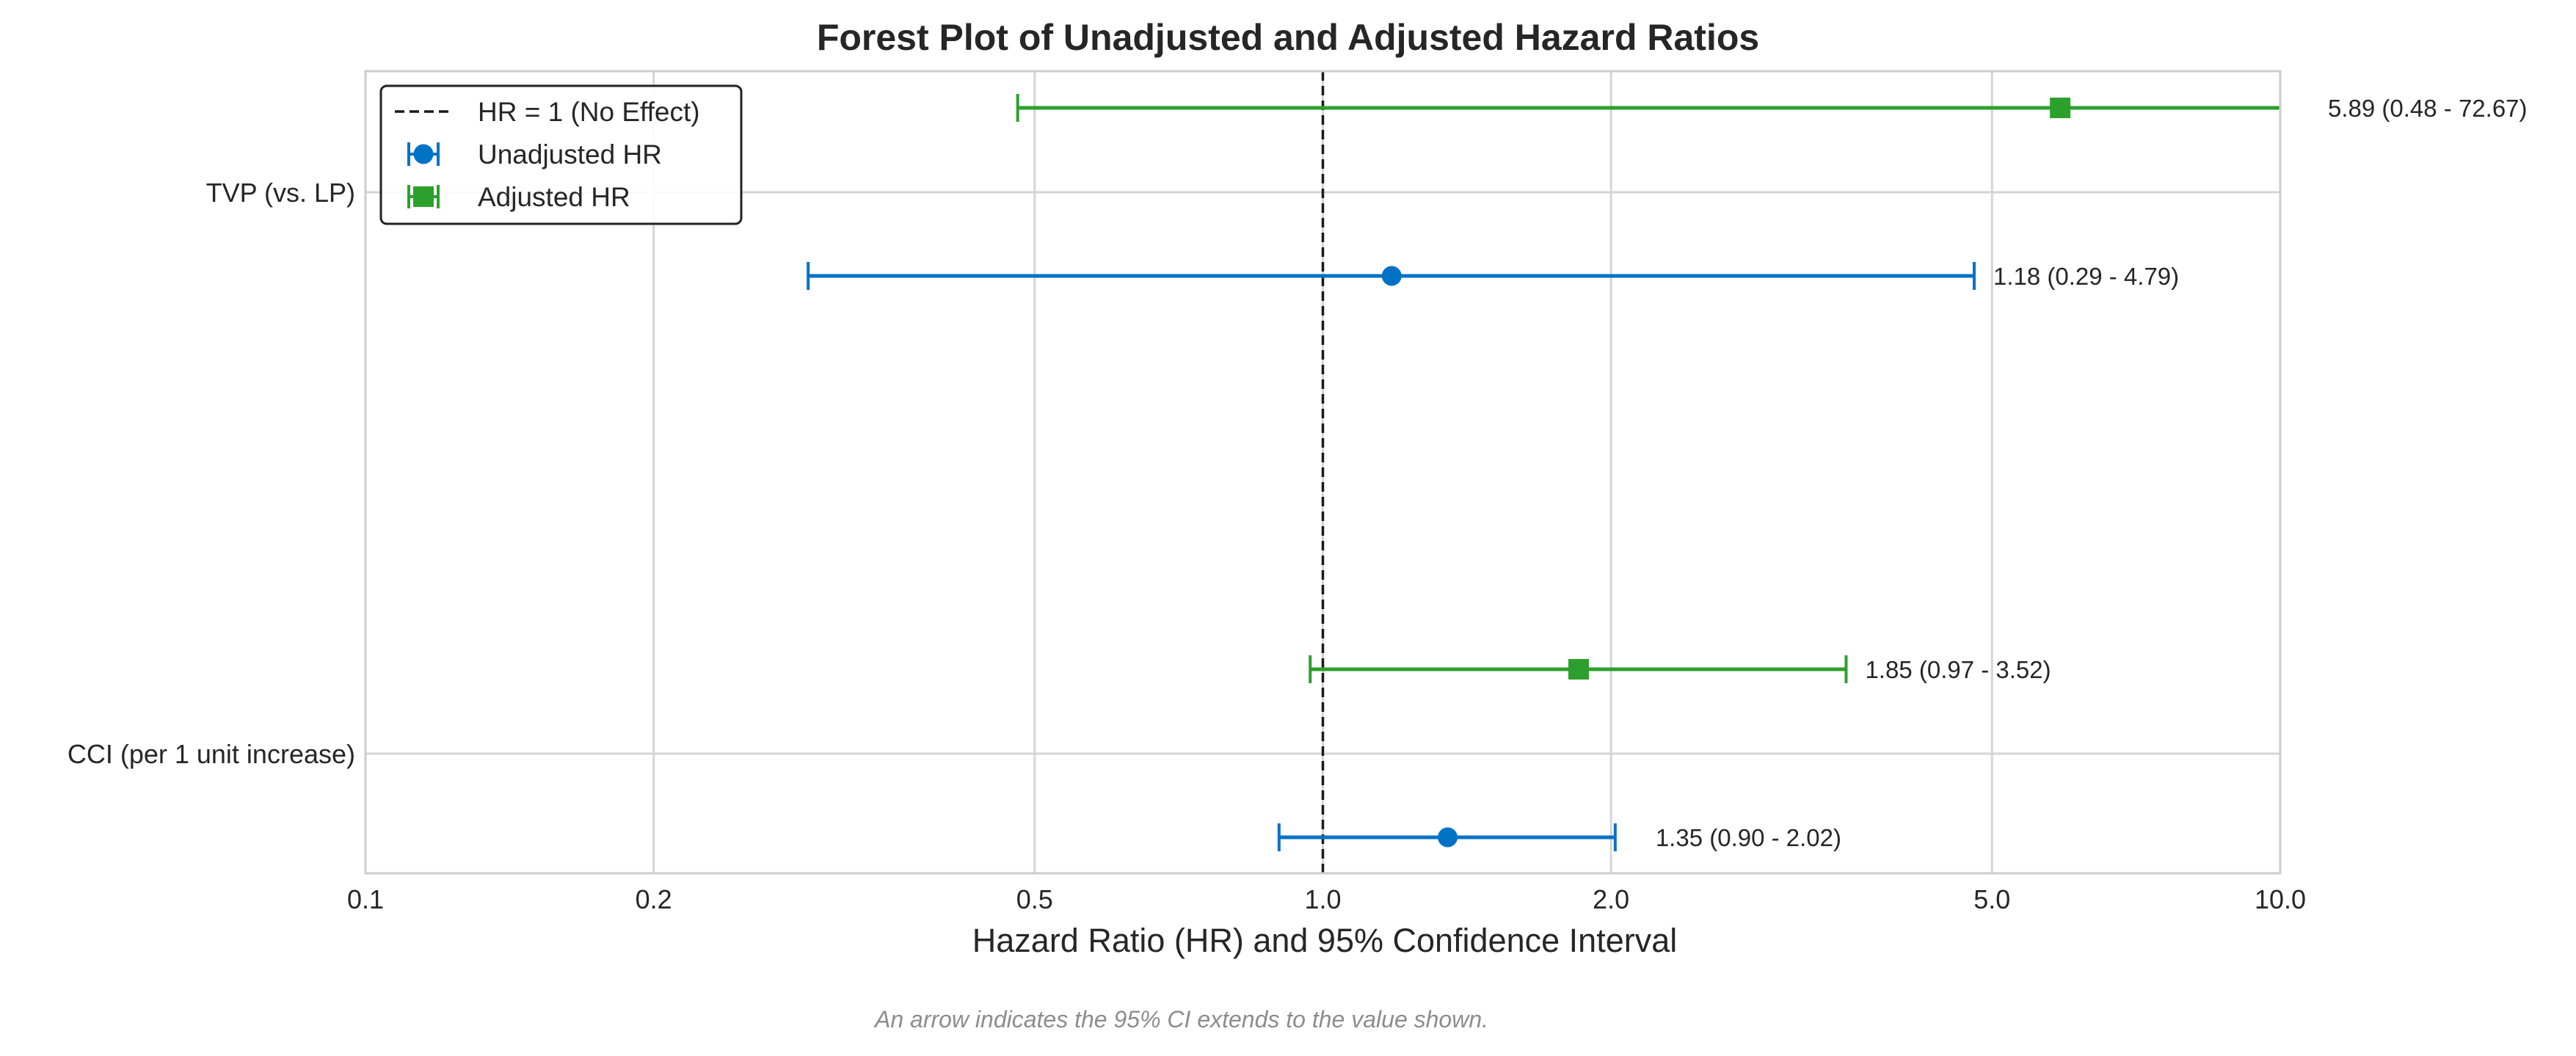 This screenshot has height=1056, width=2576. I want to click on legend-entry-reference: HR = 1 (No Effect), so click(547, 112).